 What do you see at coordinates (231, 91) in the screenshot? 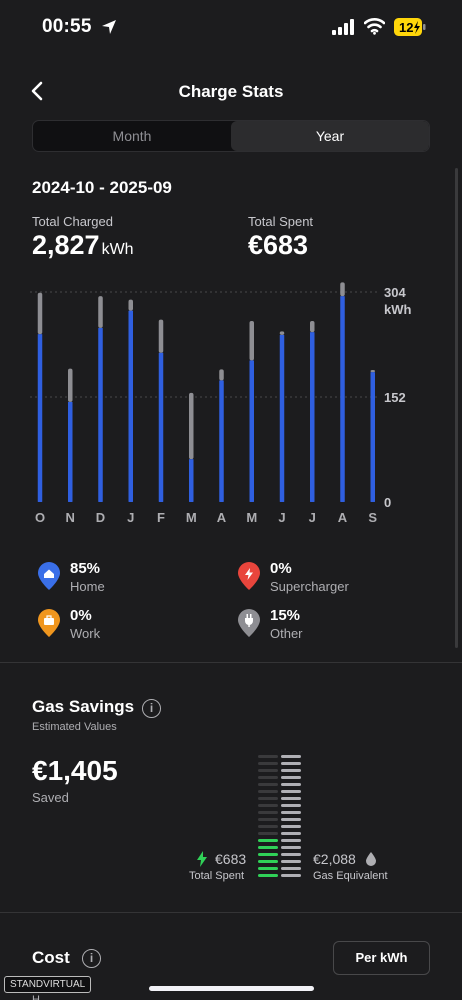
I see `page-title: Charge Stats` at bounding box center [231, 91].